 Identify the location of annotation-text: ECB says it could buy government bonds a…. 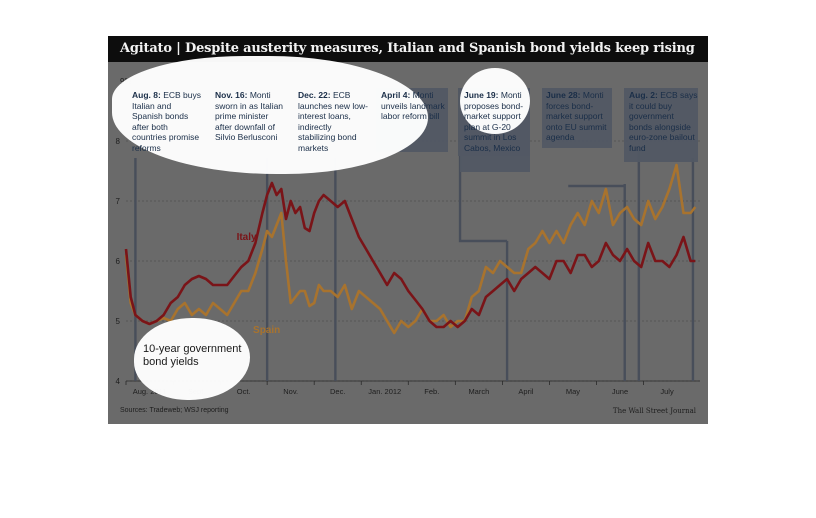
(663, 121).